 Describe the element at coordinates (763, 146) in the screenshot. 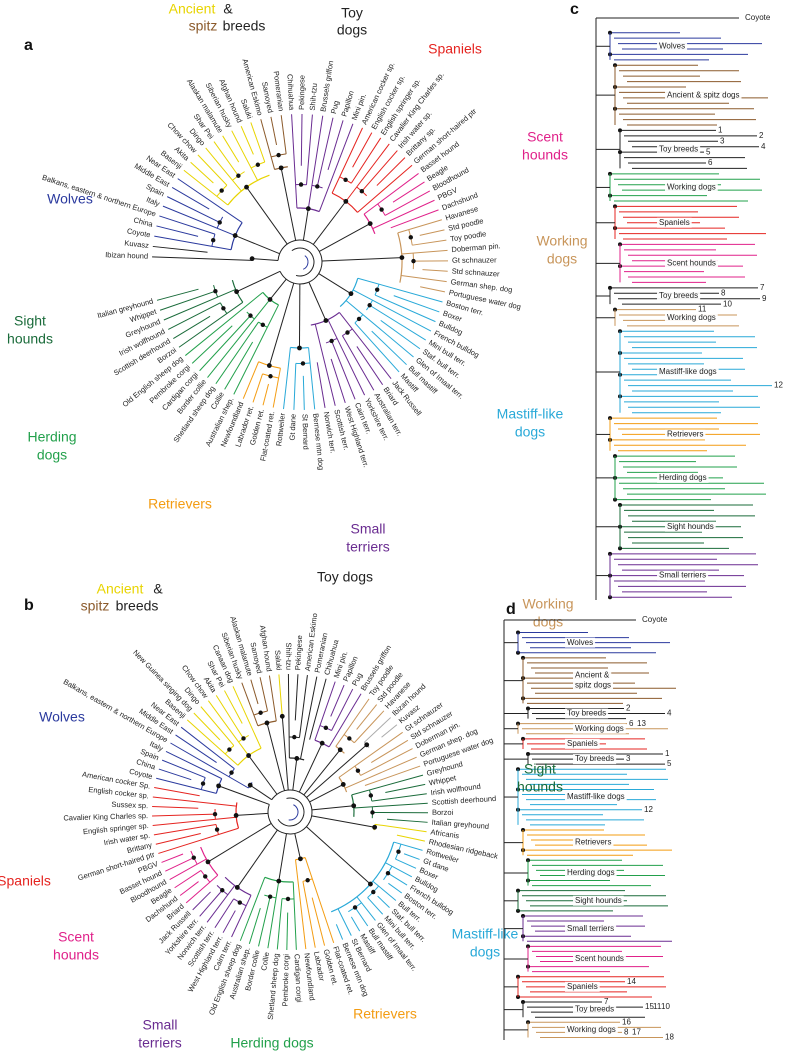

I see `tip-number: 4` at that location.